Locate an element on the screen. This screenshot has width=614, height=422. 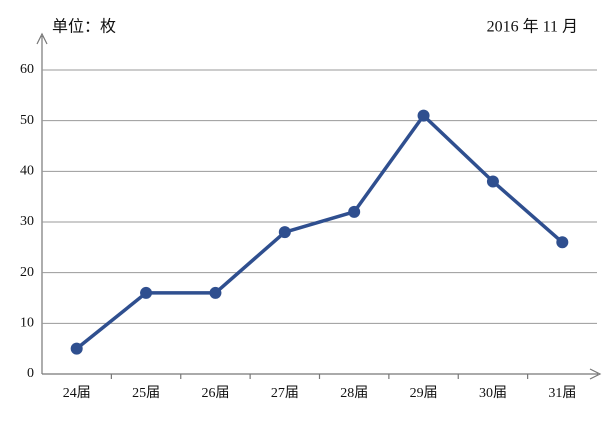
x-tick-label: 30届 is located at coordinates (493, 393).